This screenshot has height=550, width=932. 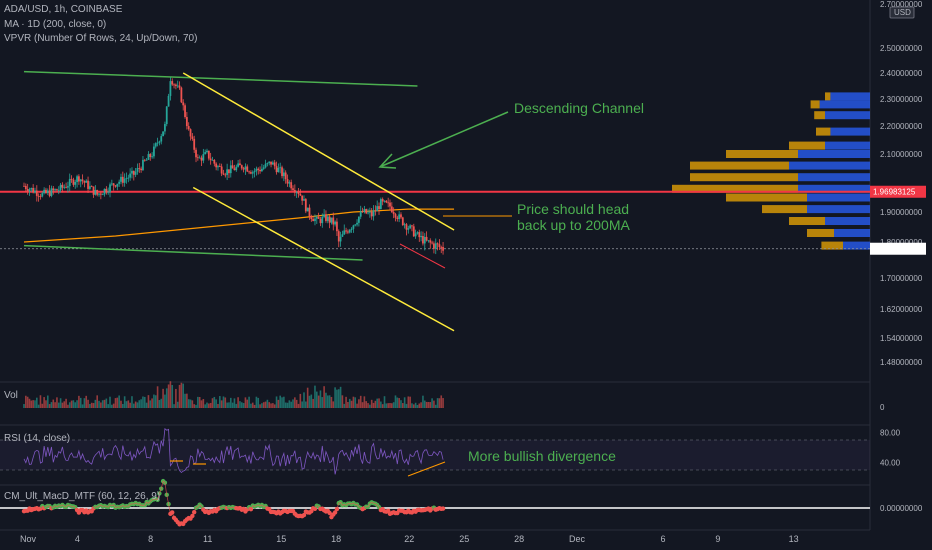 I want to click on ma-200-line, so click(x=239, y=225).